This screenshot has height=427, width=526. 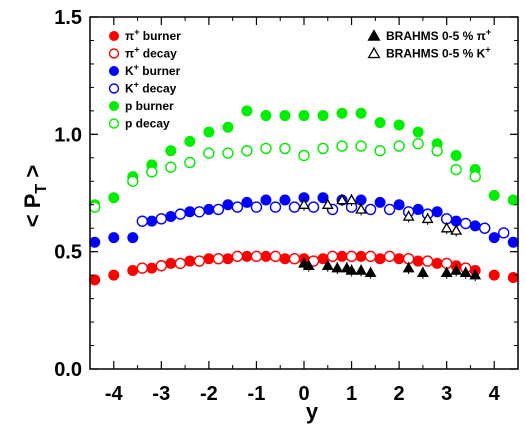 What do you see at coordinates (153, 35) in the screenshot?
I see `legend-label: π+ burner` at bounding box center [153, 35].